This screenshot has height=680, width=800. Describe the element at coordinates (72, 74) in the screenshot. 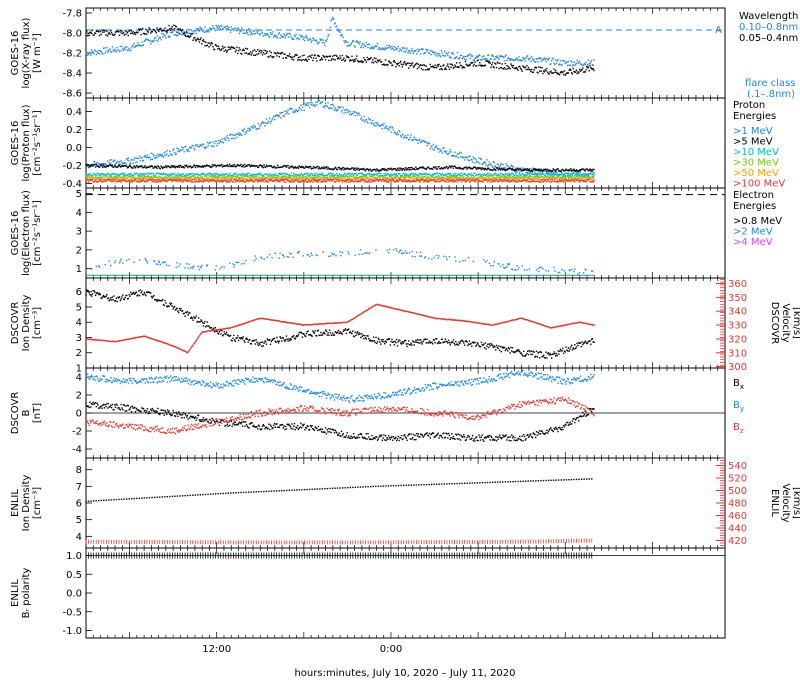

I see `y-tick-label: -8.4` at that location.